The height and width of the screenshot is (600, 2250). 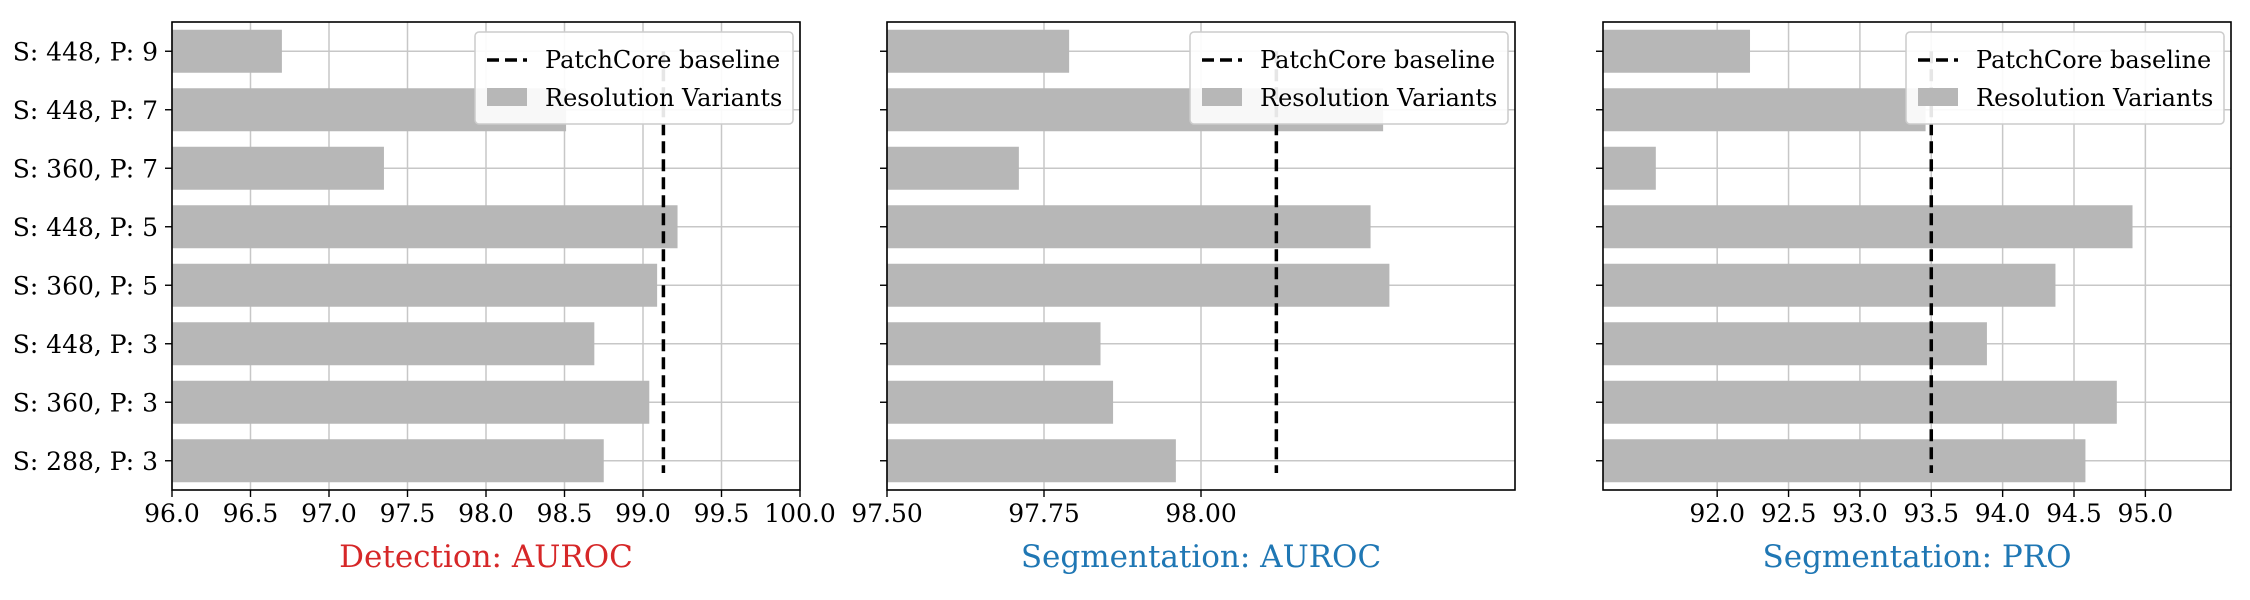 What do you see at coordinates (1201, 513) in the screenshot?
I see `x-tick-label: 98.00` at bounding box center [1201, 513].